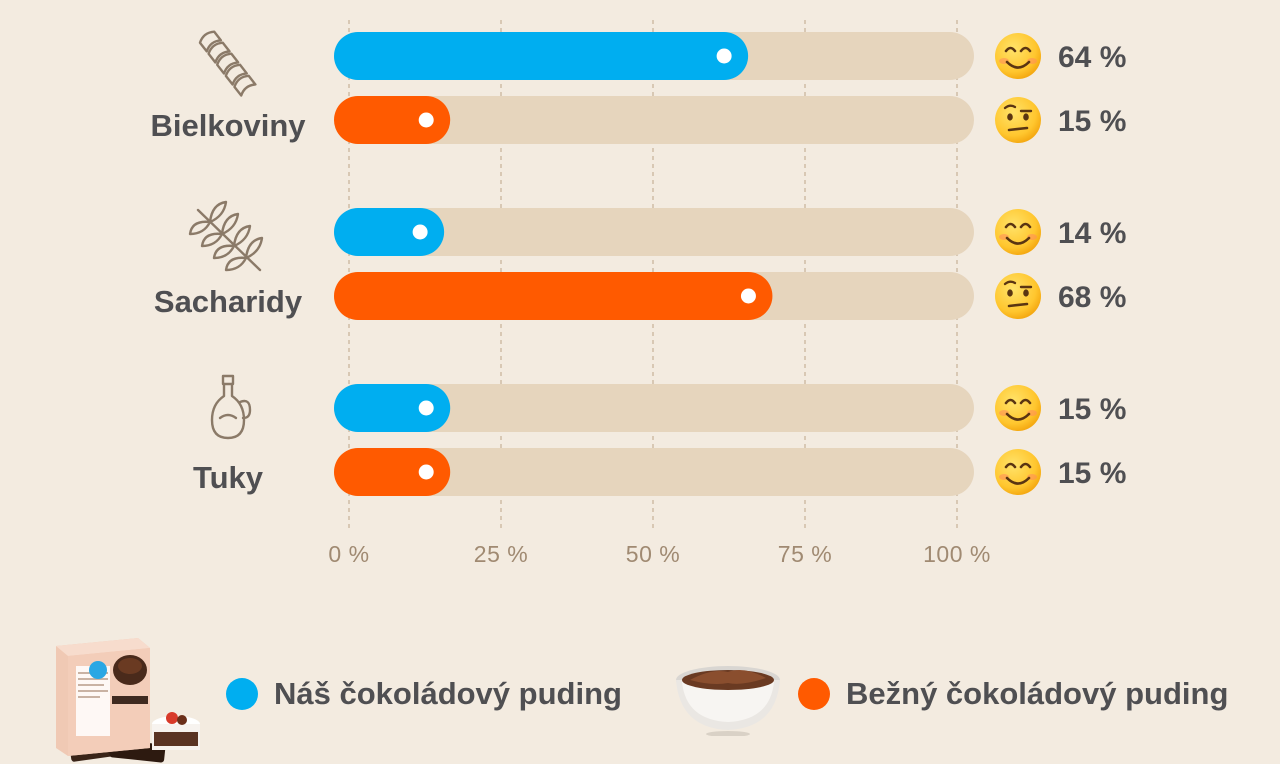  I want to click on wheat-icon, so click(226, 236).